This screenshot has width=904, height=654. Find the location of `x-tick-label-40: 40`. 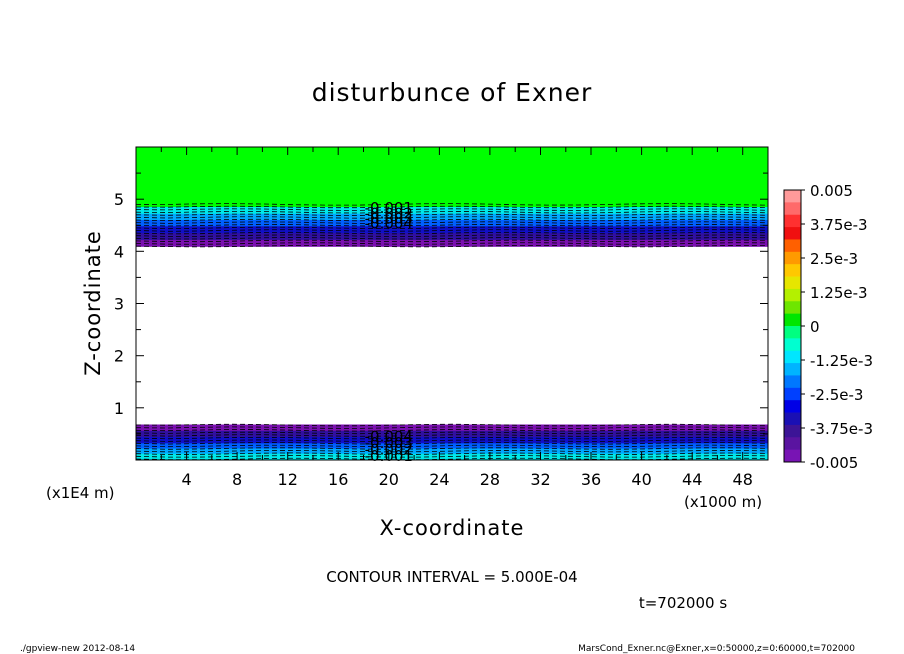

x-tick-label-40: 40 is located at coordinates (641, 479).